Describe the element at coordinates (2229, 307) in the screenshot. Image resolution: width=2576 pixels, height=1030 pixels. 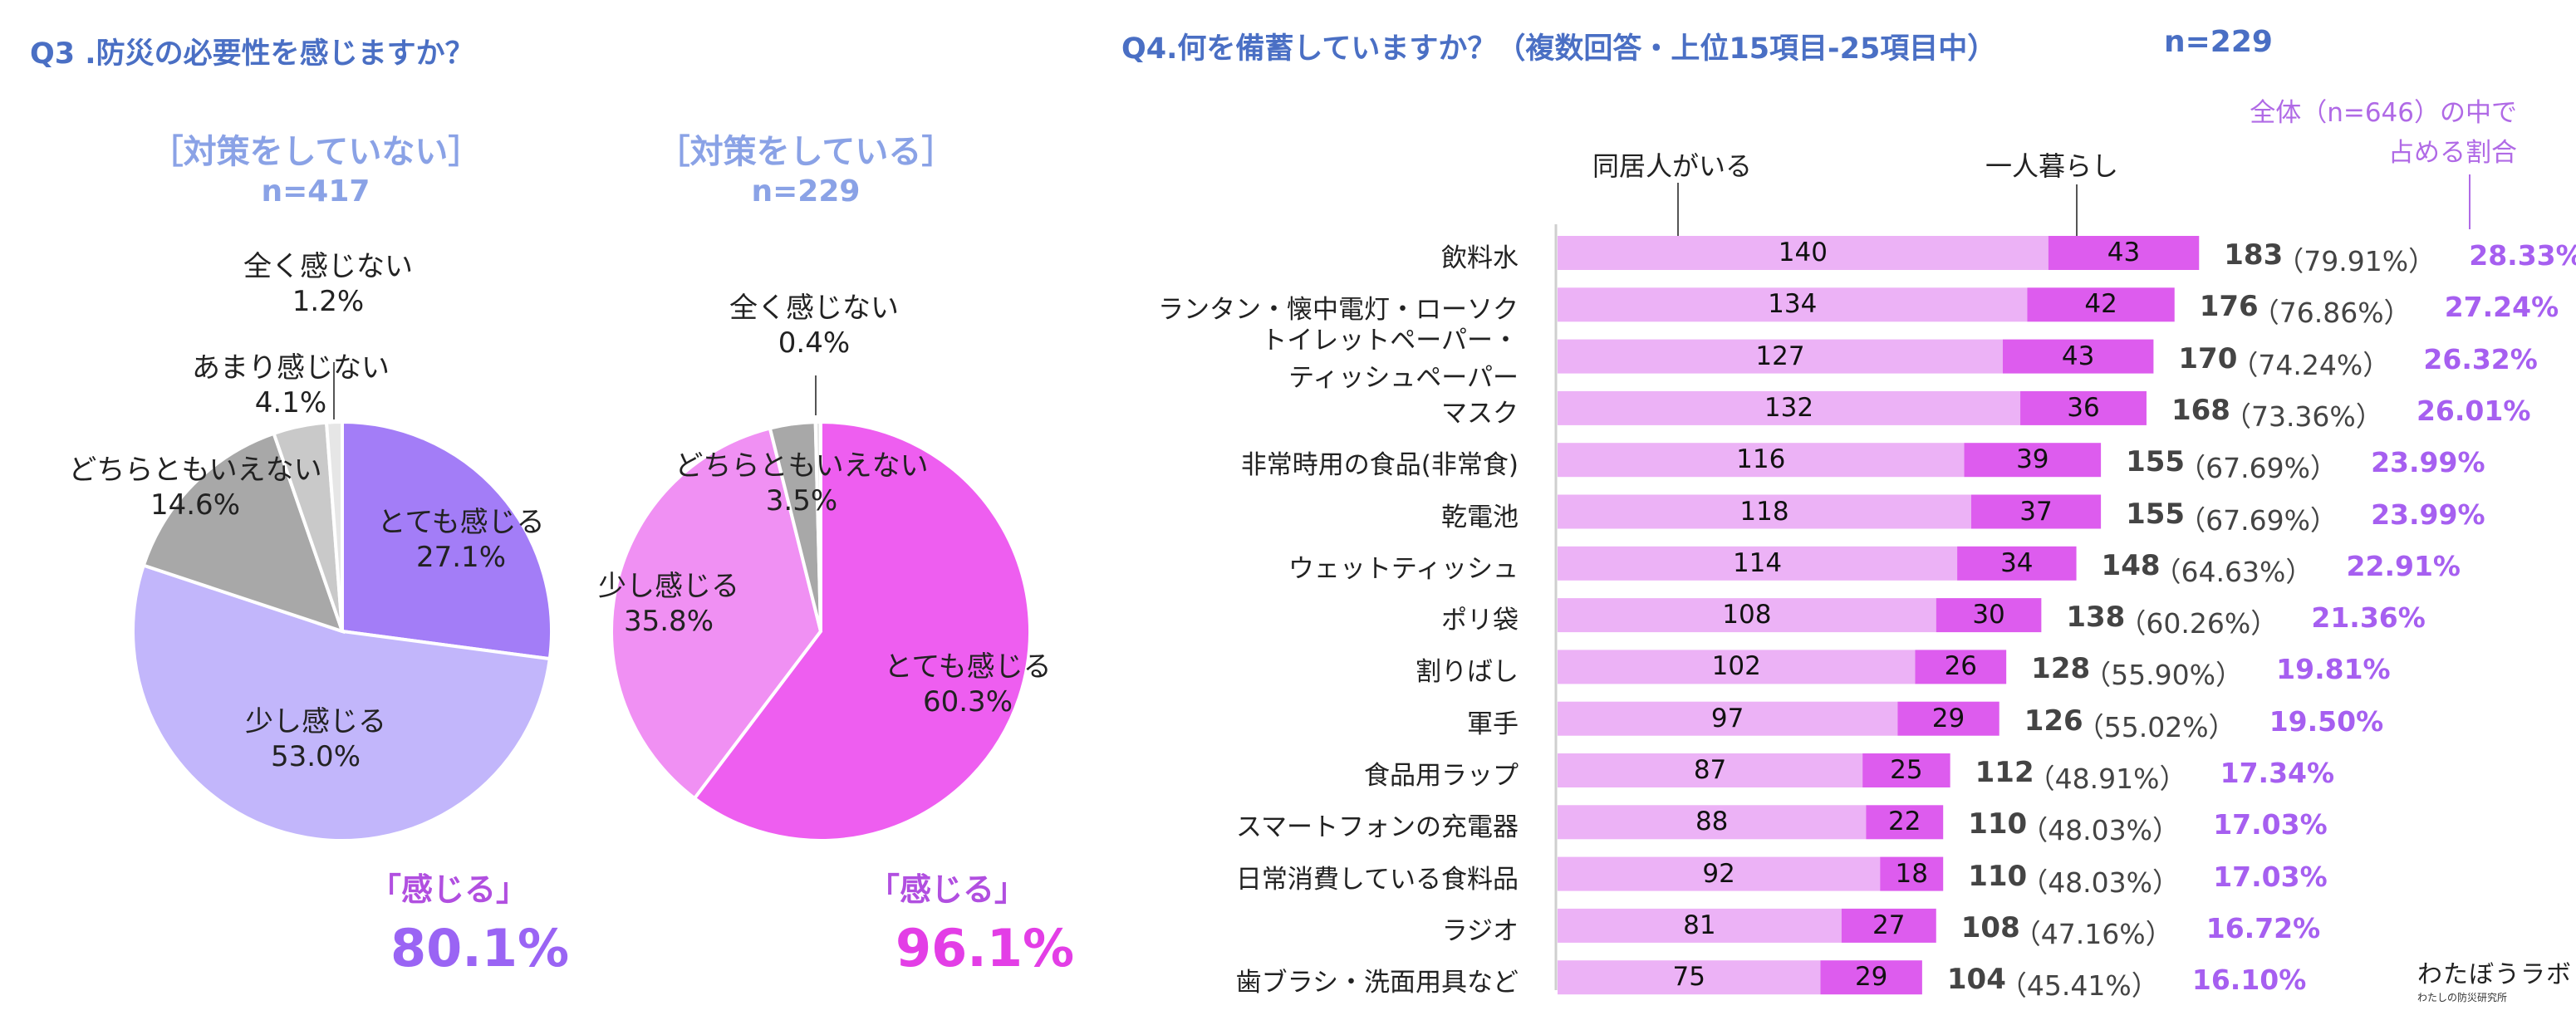
I see `bar-total-1: 176` at that location.